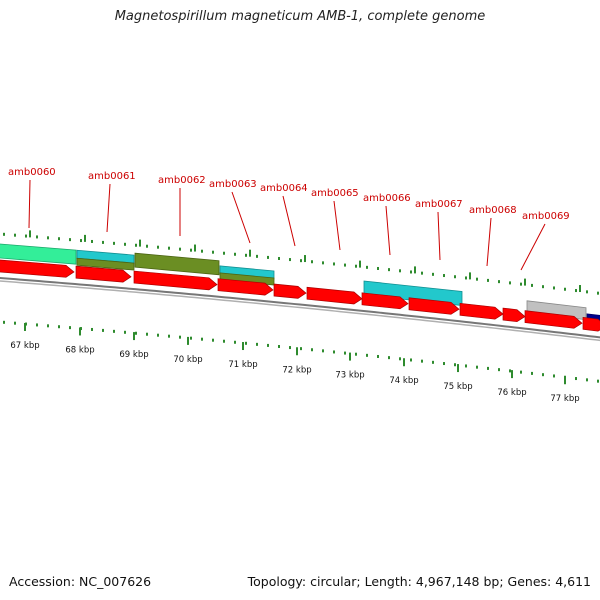 This screenshot has height=600, width=600. I want to click on leader-line-amb0067, so click(439, 236).